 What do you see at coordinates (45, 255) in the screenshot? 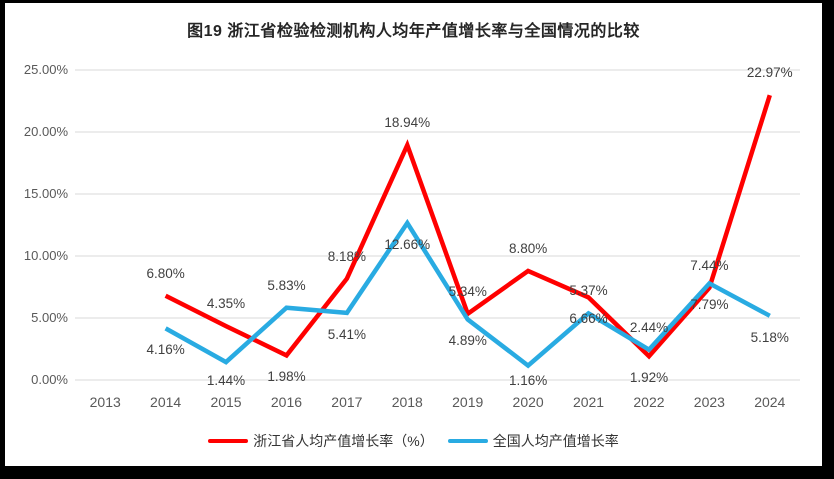
I see `y-axis-tick: 10.00%` at bounding box center [45, 255].